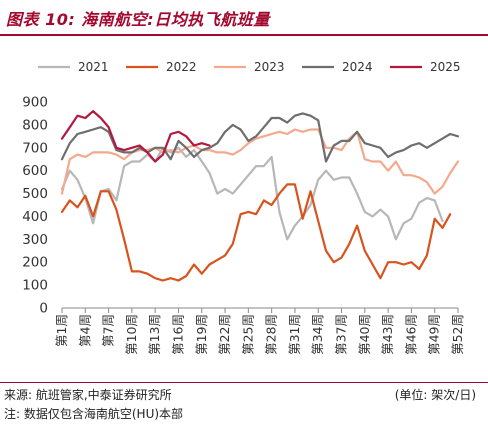  I want to click on x-tick-label: 第10周, so click(131, 334).